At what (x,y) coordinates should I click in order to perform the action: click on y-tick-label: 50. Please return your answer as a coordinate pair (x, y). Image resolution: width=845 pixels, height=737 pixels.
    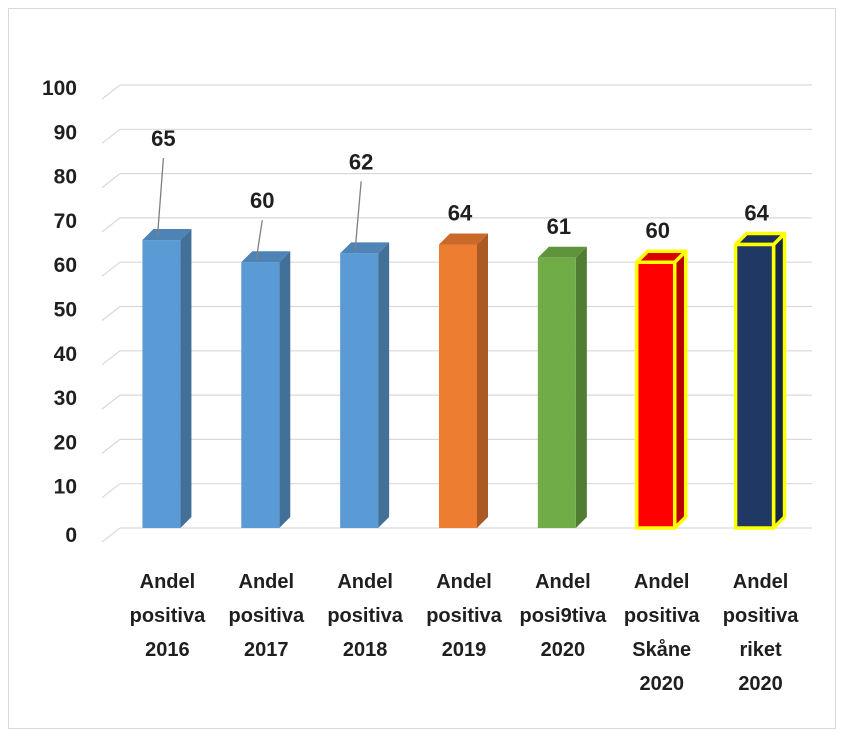
    Looking at the image, I should click on (65, 310).